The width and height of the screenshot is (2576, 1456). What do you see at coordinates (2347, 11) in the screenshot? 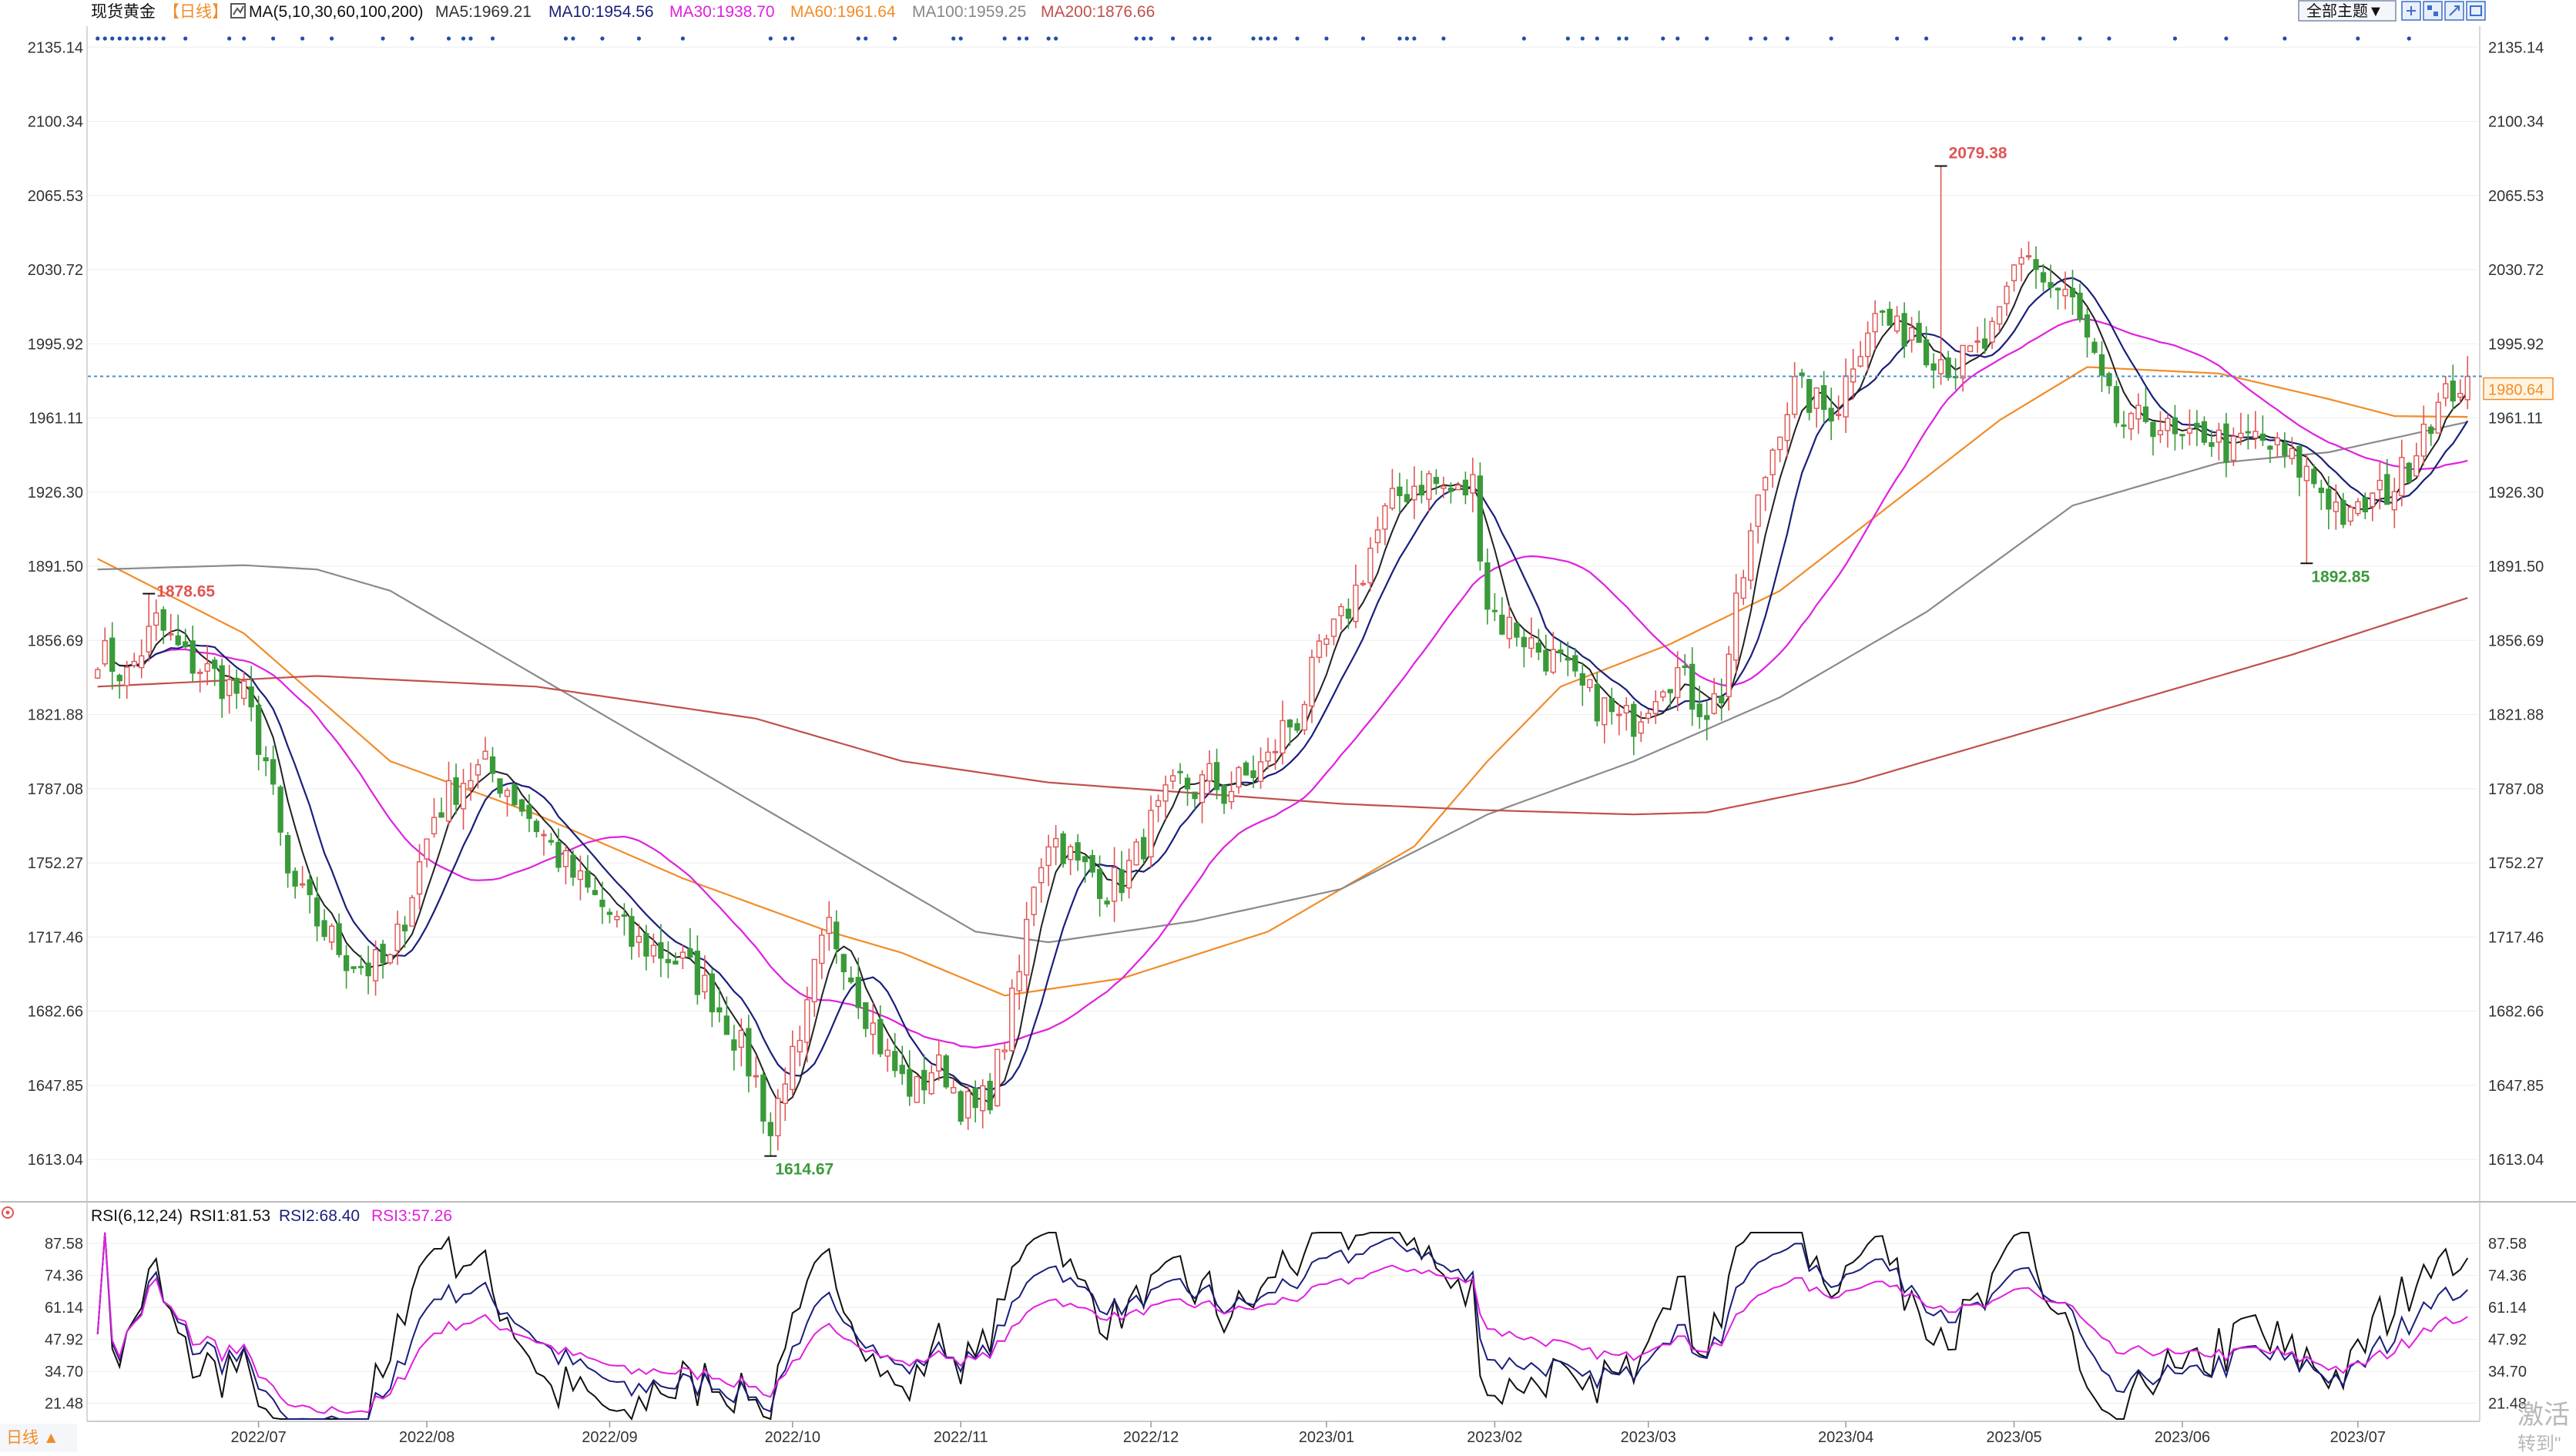
I see `theme-select-button: 全部主题▼` at bounding box center [2347, 11].